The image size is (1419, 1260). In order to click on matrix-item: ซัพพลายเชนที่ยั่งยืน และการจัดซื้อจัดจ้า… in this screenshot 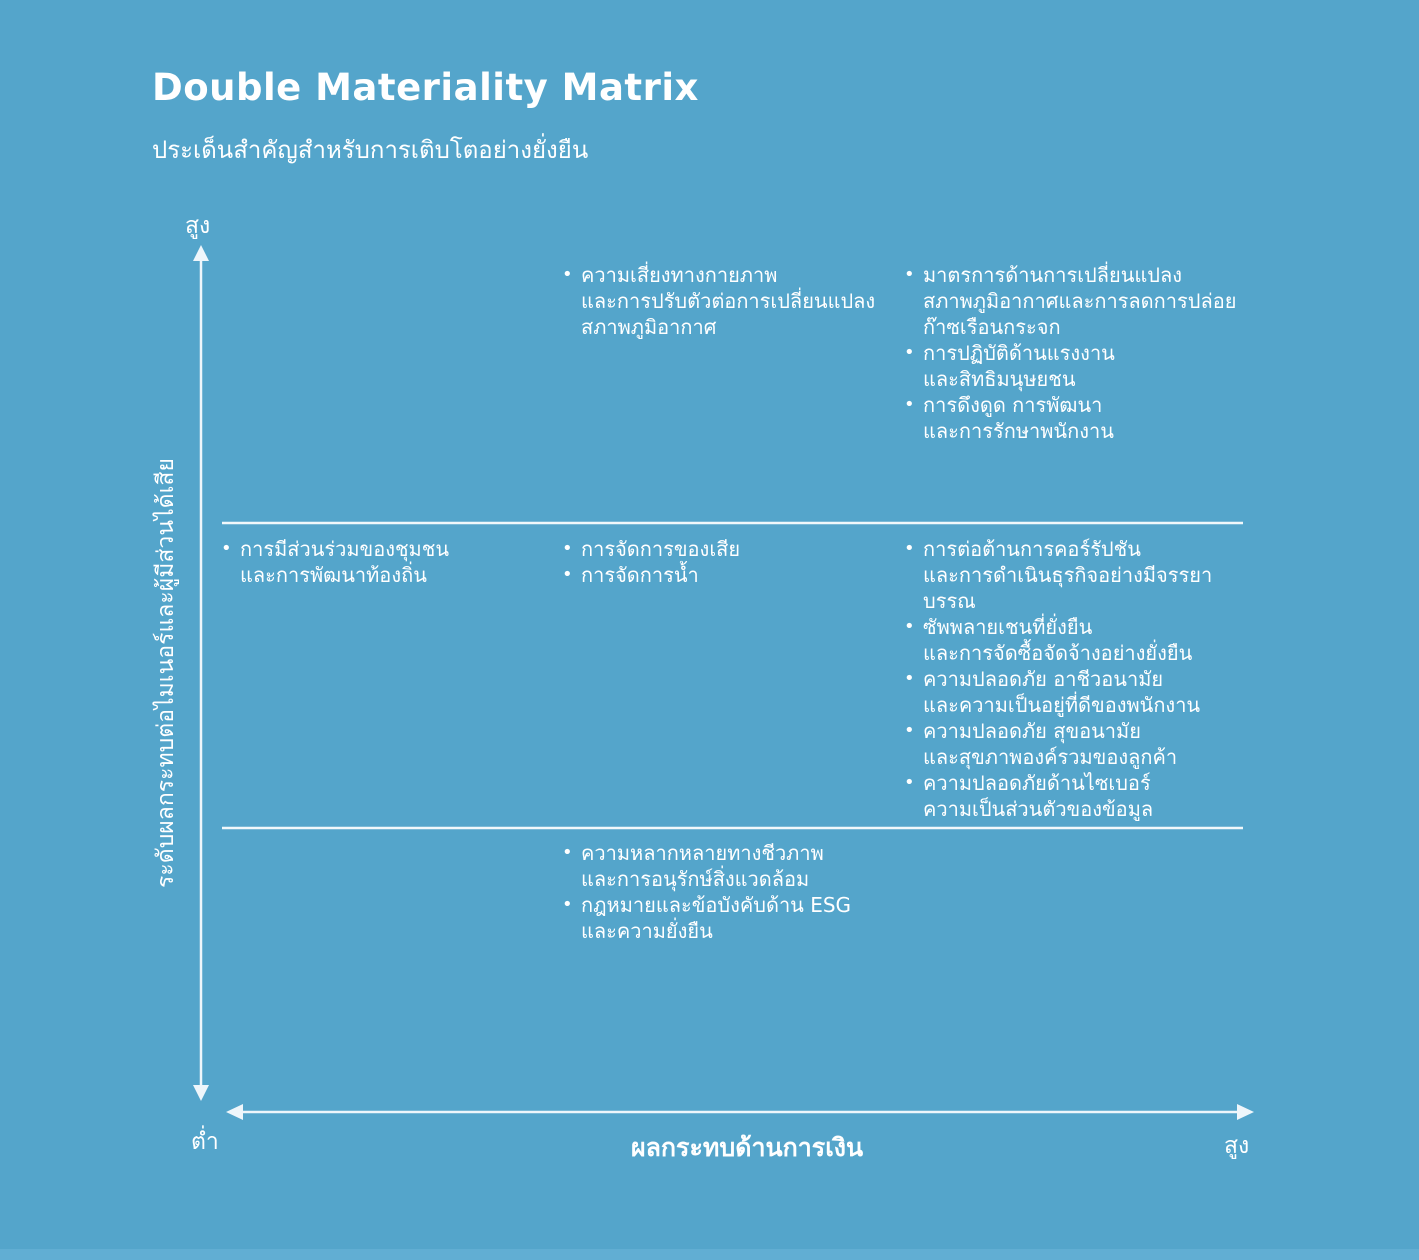, I will do `click(1103, 640)`.